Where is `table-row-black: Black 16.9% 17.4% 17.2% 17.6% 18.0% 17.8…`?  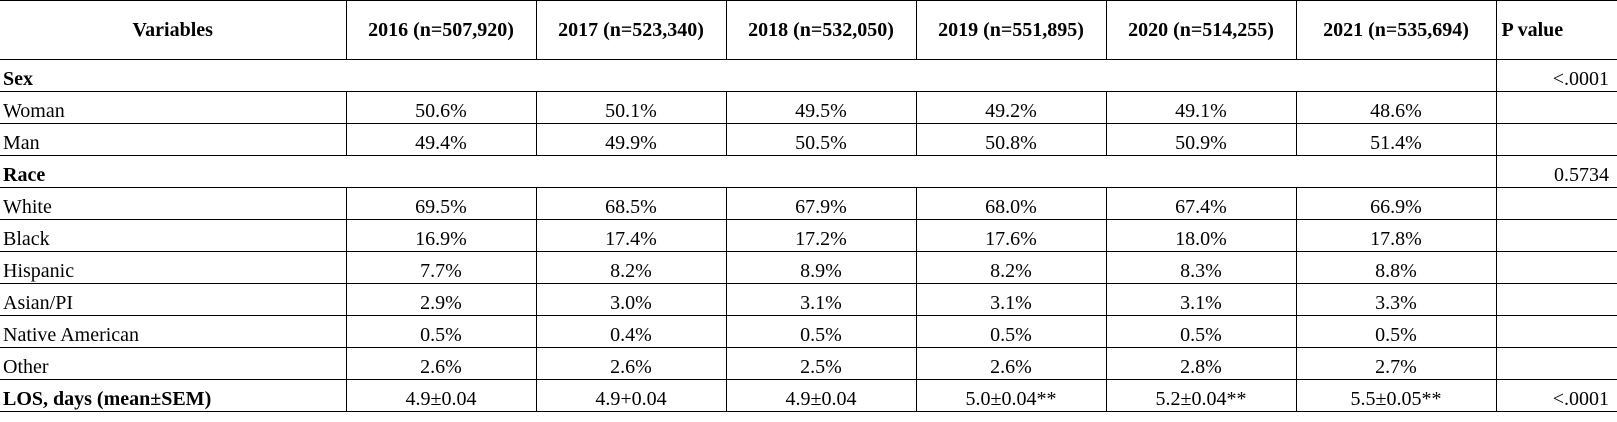 table-row-black: Black 16.9% 17.4% 17.2% 17.6% 18.0% 17.8… is located at coordinates (808, 235).